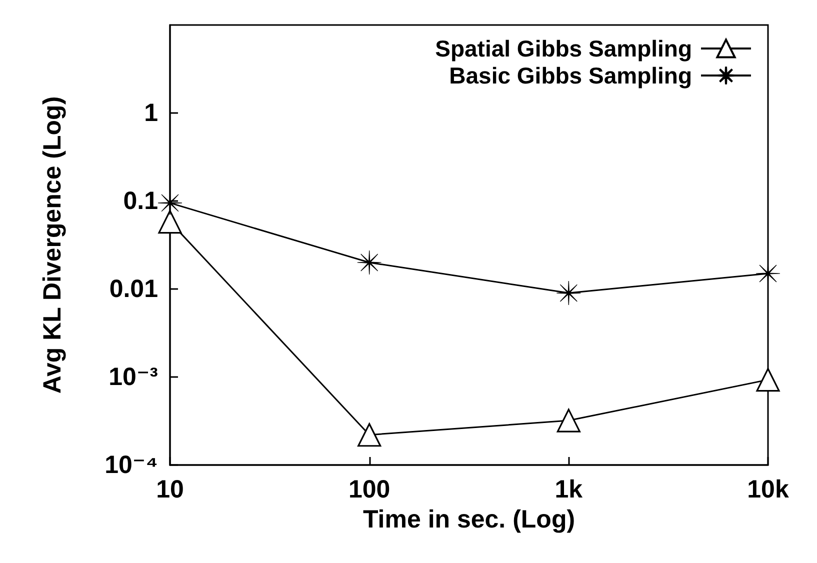 This screenshot has height=563, width=817. Describe the element at coordinates (570, 75) in the screenshot. I see `legend-label: Basic Gibbs Sampling` at that location.